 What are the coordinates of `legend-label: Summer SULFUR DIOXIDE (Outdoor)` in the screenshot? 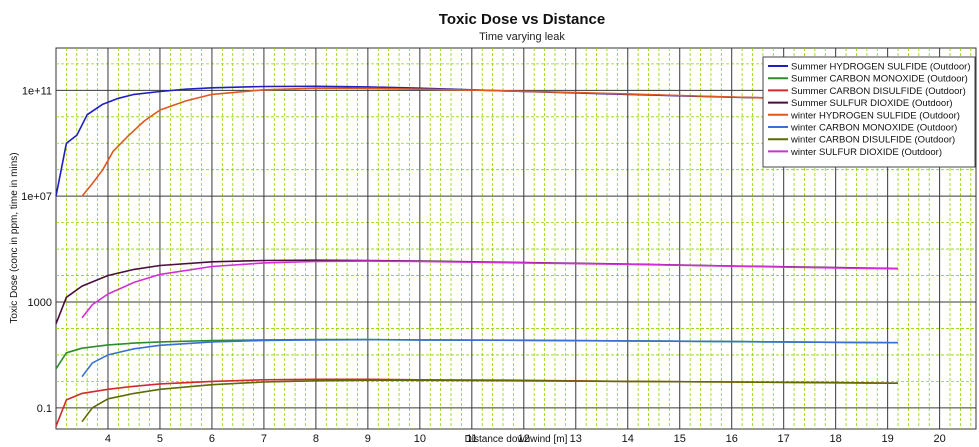 It's located at (872, 103).